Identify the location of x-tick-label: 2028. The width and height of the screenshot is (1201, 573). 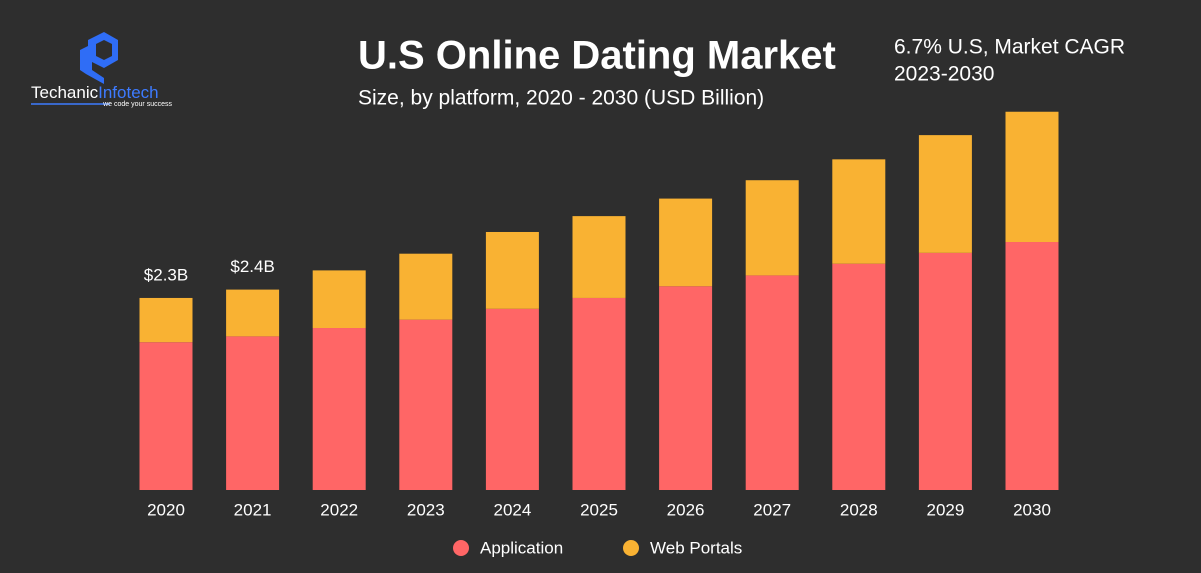
(859, 509).